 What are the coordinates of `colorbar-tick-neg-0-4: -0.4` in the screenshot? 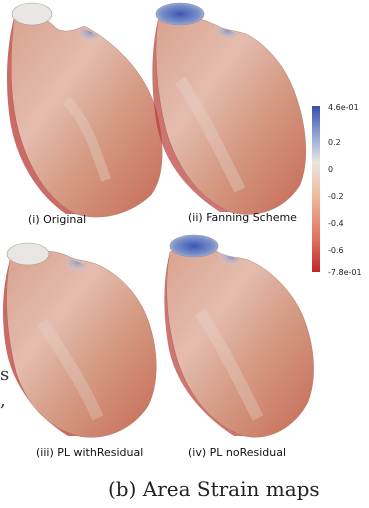 It's located at (336, 223).